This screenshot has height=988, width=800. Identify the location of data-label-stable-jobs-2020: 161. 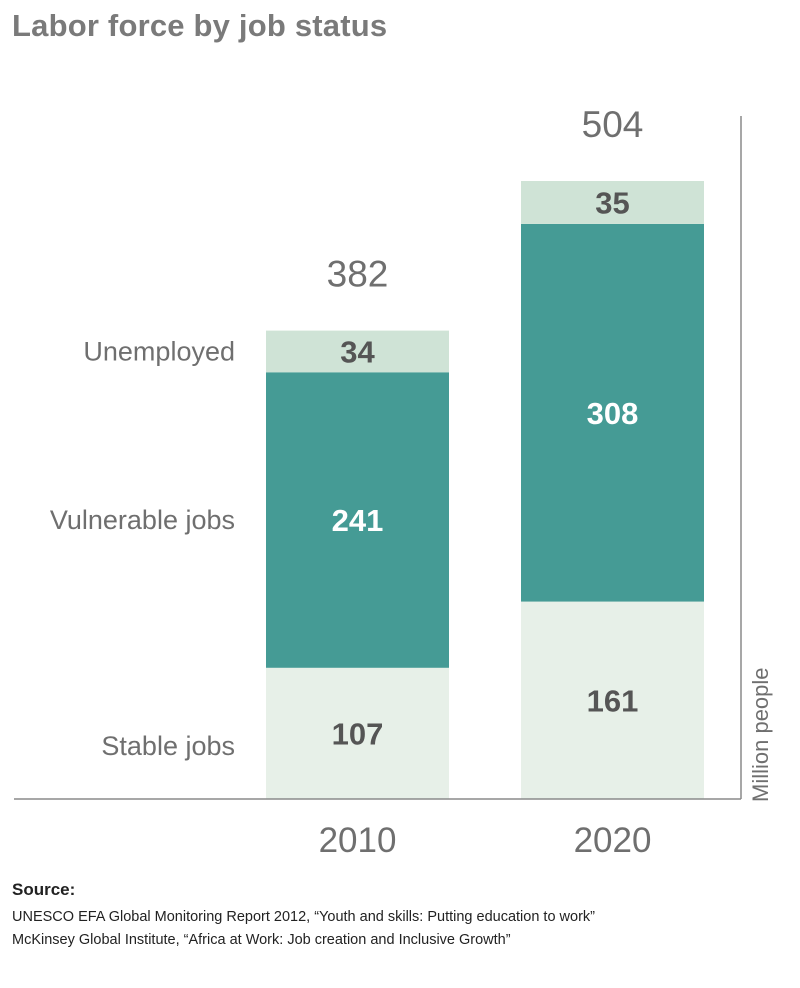
(613, 700).